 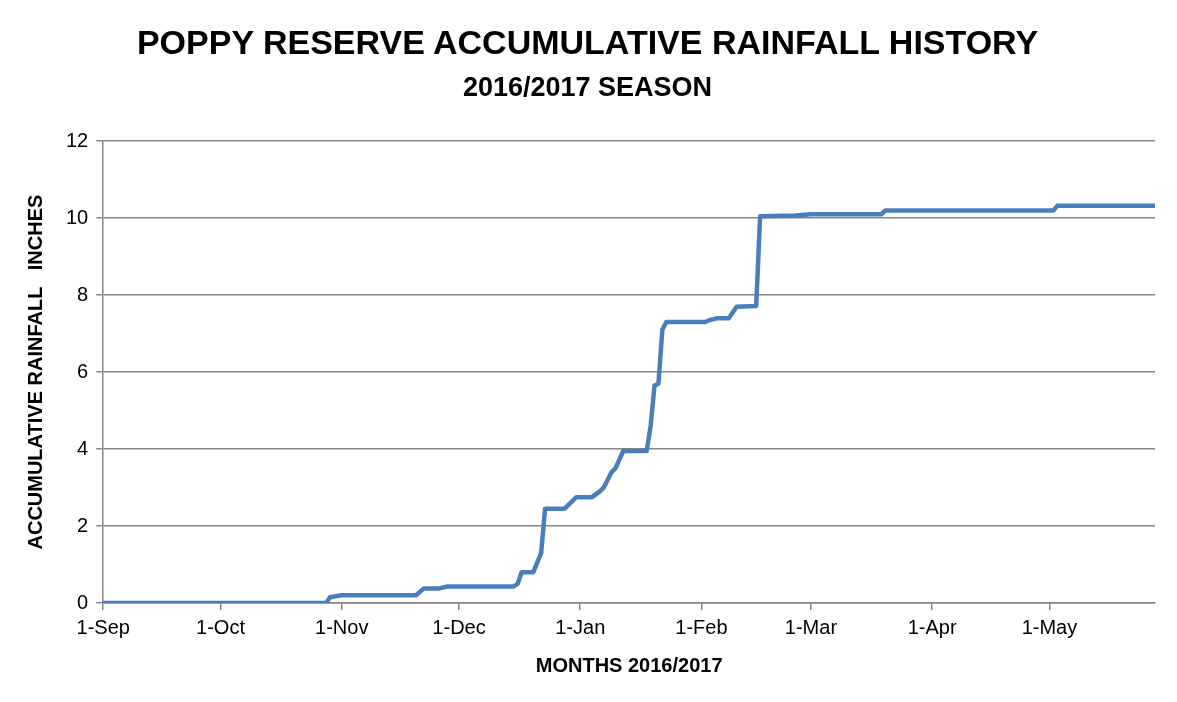 I want to click on y-tick-label: 4, so click(x=83, y=447).